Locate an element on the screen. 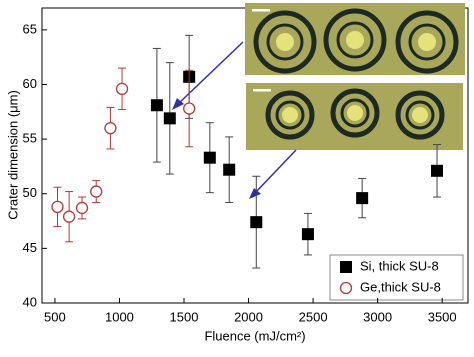  x-axis-label: Fluence (mJ/cm²) is located at coordinates (254, 335).